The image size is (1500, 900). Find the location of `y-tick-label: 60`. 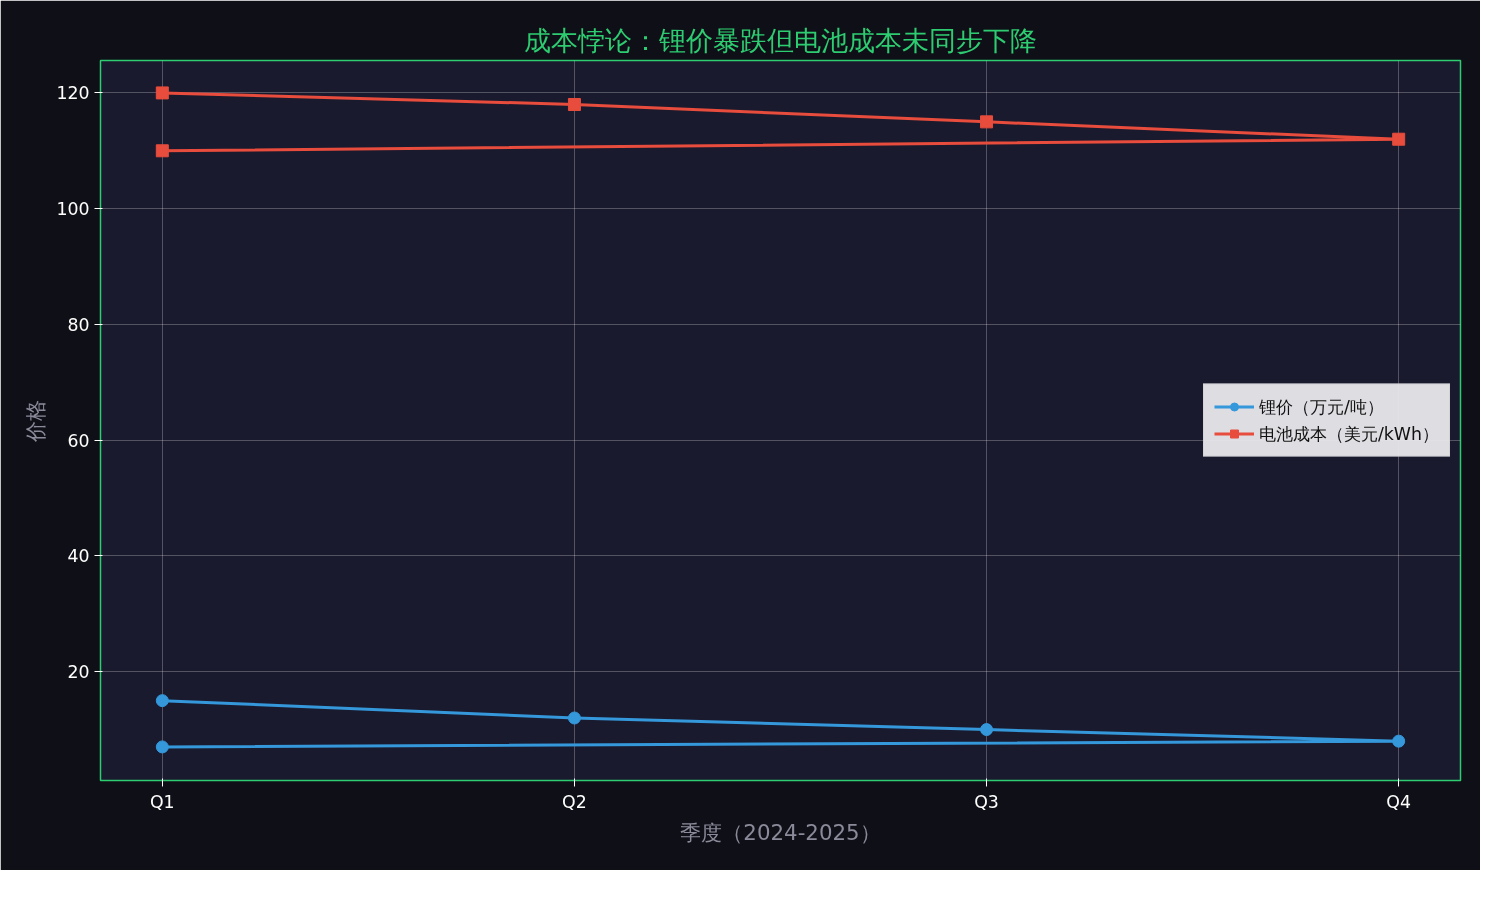

y-tick-label: 60 is located at coordinates (78, 440).